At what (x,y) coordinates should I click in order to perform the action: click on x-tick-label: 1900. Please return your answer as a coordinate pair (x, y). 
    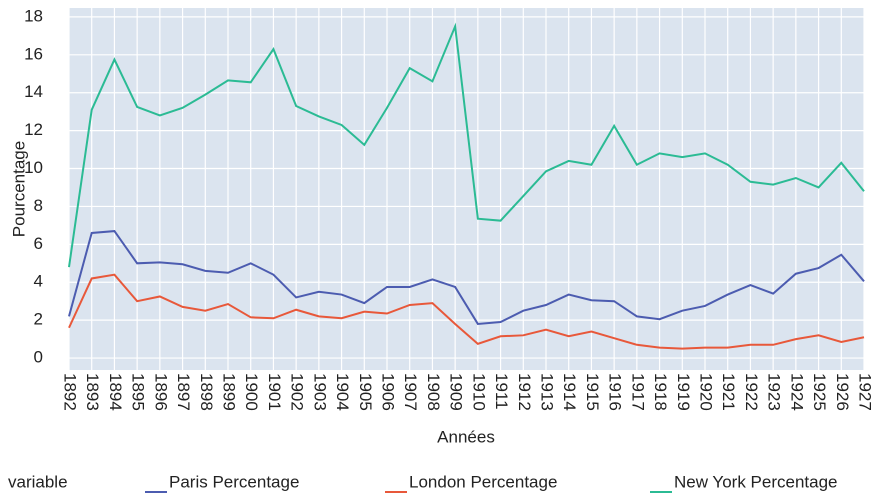
    Looking at the image, I should click on (251, 392).